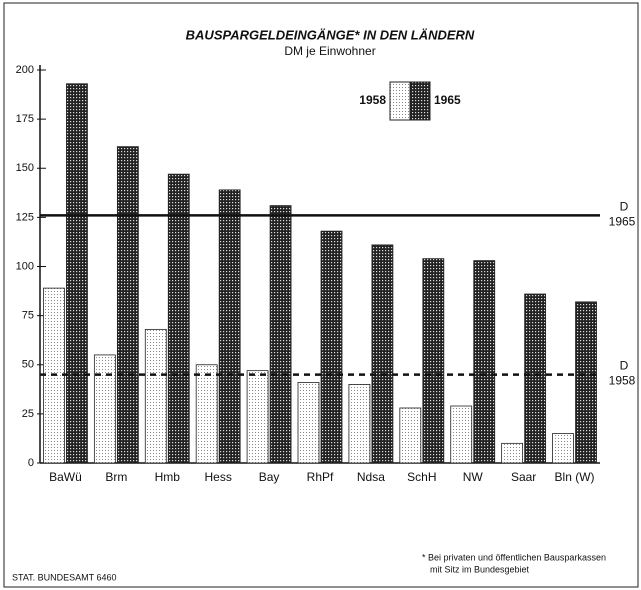 The width and height of the screenshot is (641, 590). What do you see at coordinates (31, 463) in the screenshot?
I see `y-tick-label: 0` at bounding box center [31, 463].